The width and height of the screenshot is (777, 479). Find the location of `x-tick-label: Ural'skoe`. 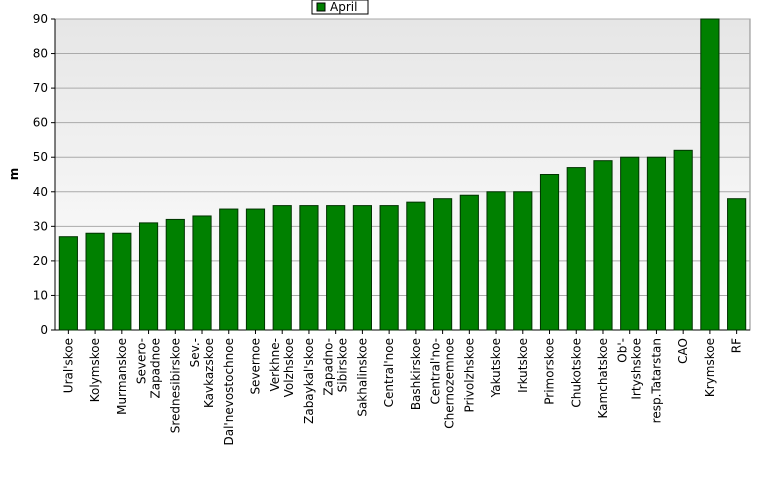

x-tick-label: Ural'skoe is located at coordinates (68, 365).